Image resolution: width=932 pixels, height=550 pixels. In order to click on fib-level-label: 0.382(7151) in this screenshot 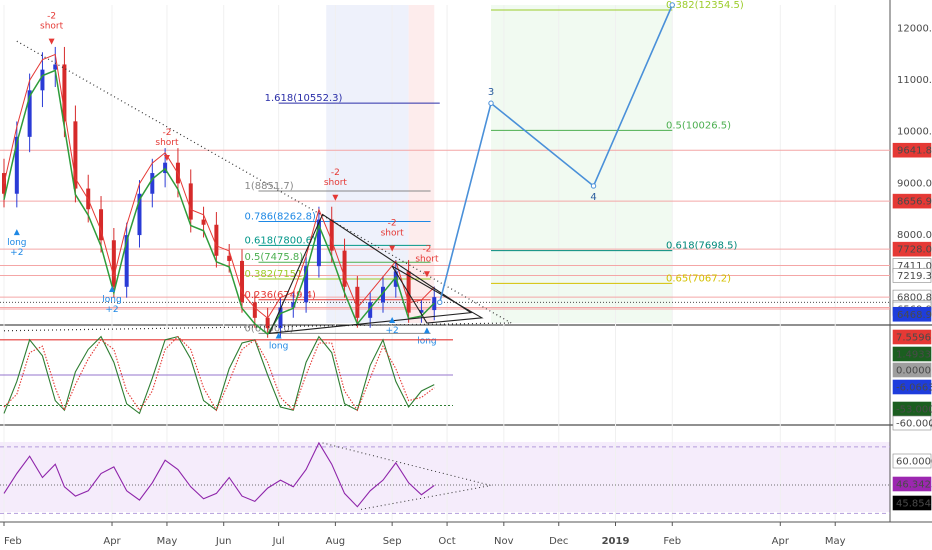, I will do `click(275, 274)`.